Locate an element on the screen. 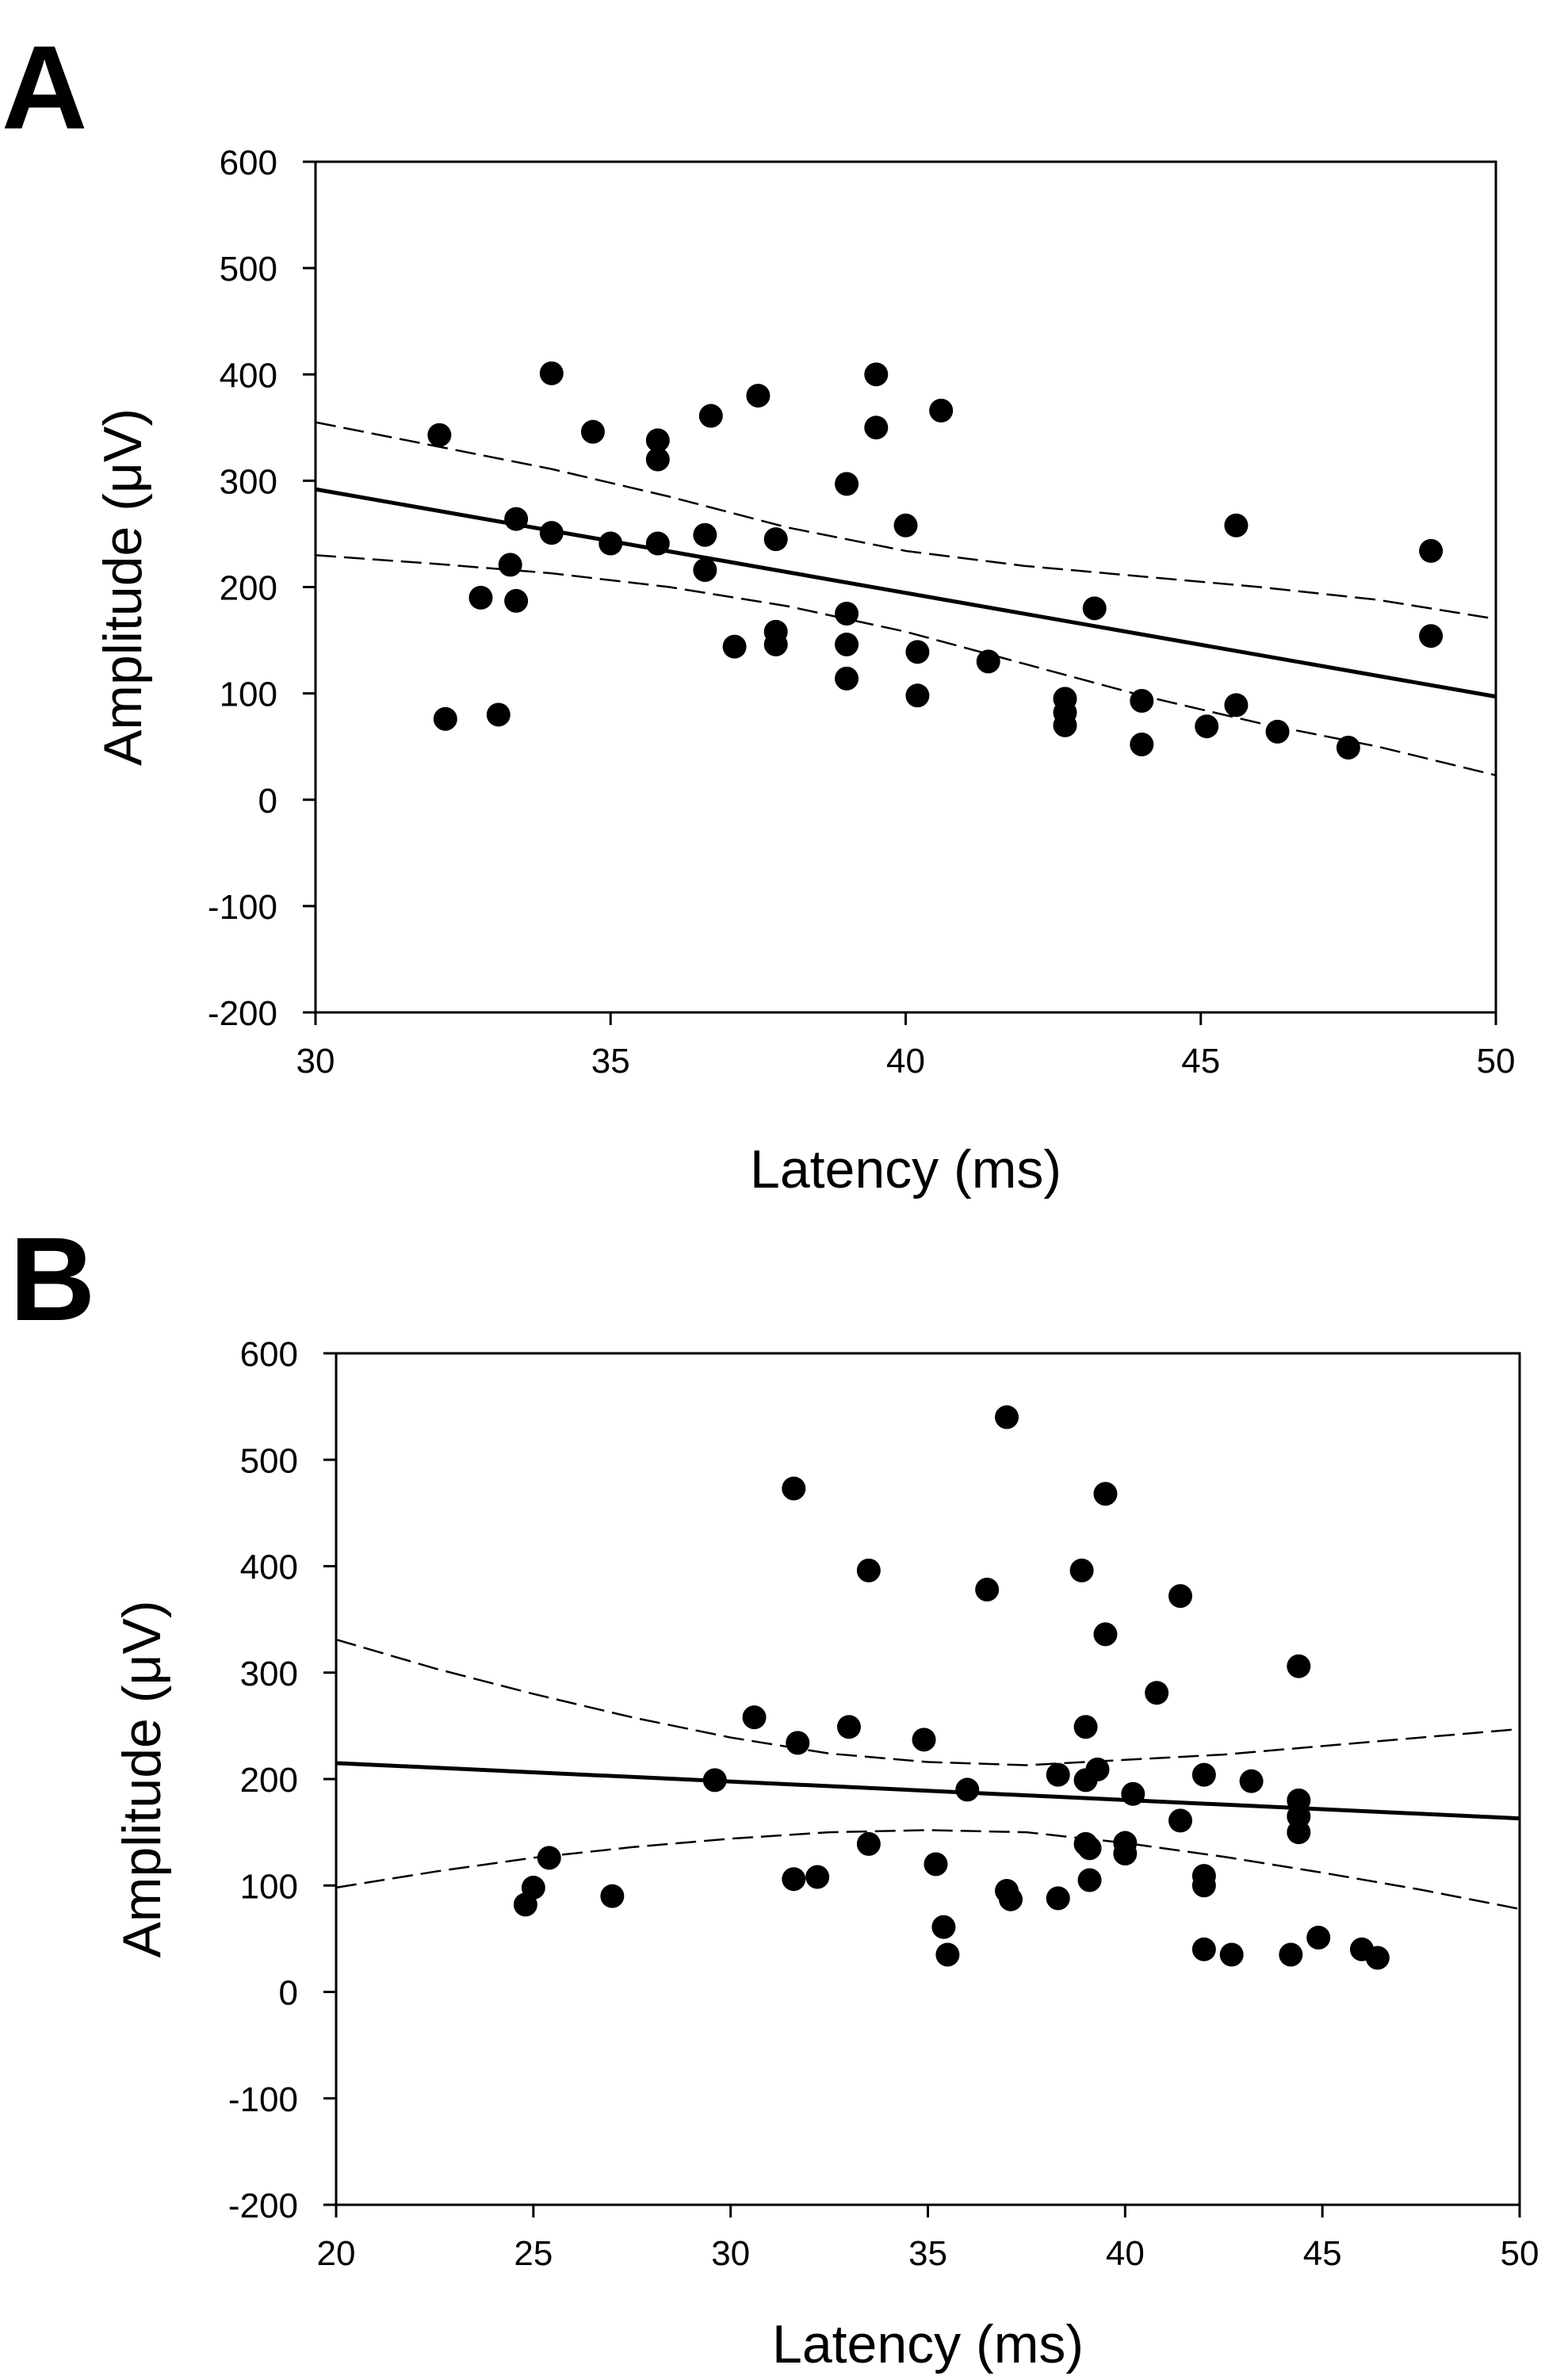  y-tick-label: 200 is located at coordinates (249, 588).